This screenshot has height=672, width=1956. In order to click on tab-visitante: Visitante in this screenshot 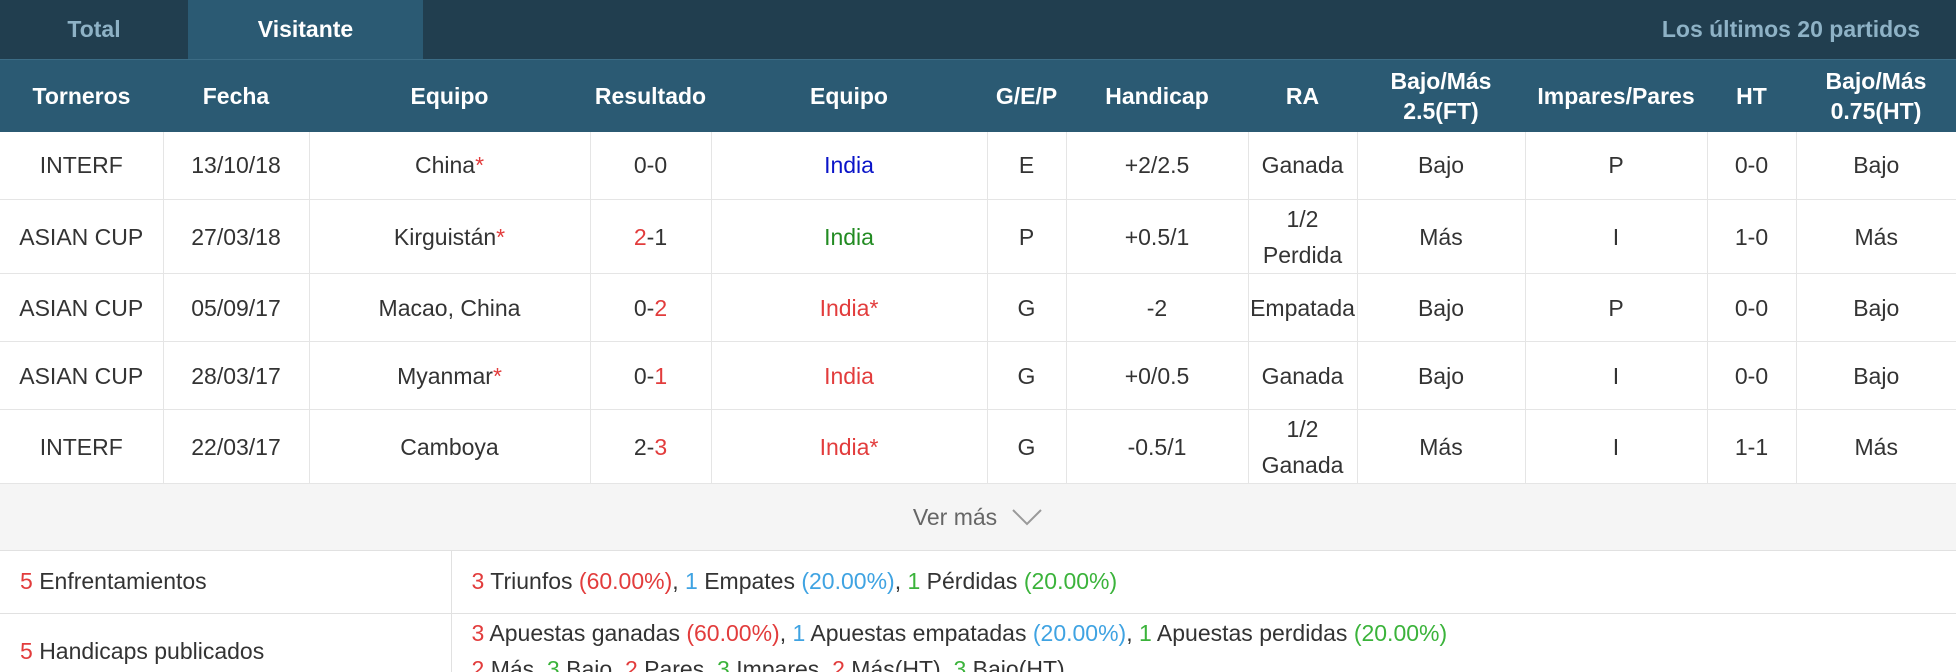, I will do `click(305, 29)`.